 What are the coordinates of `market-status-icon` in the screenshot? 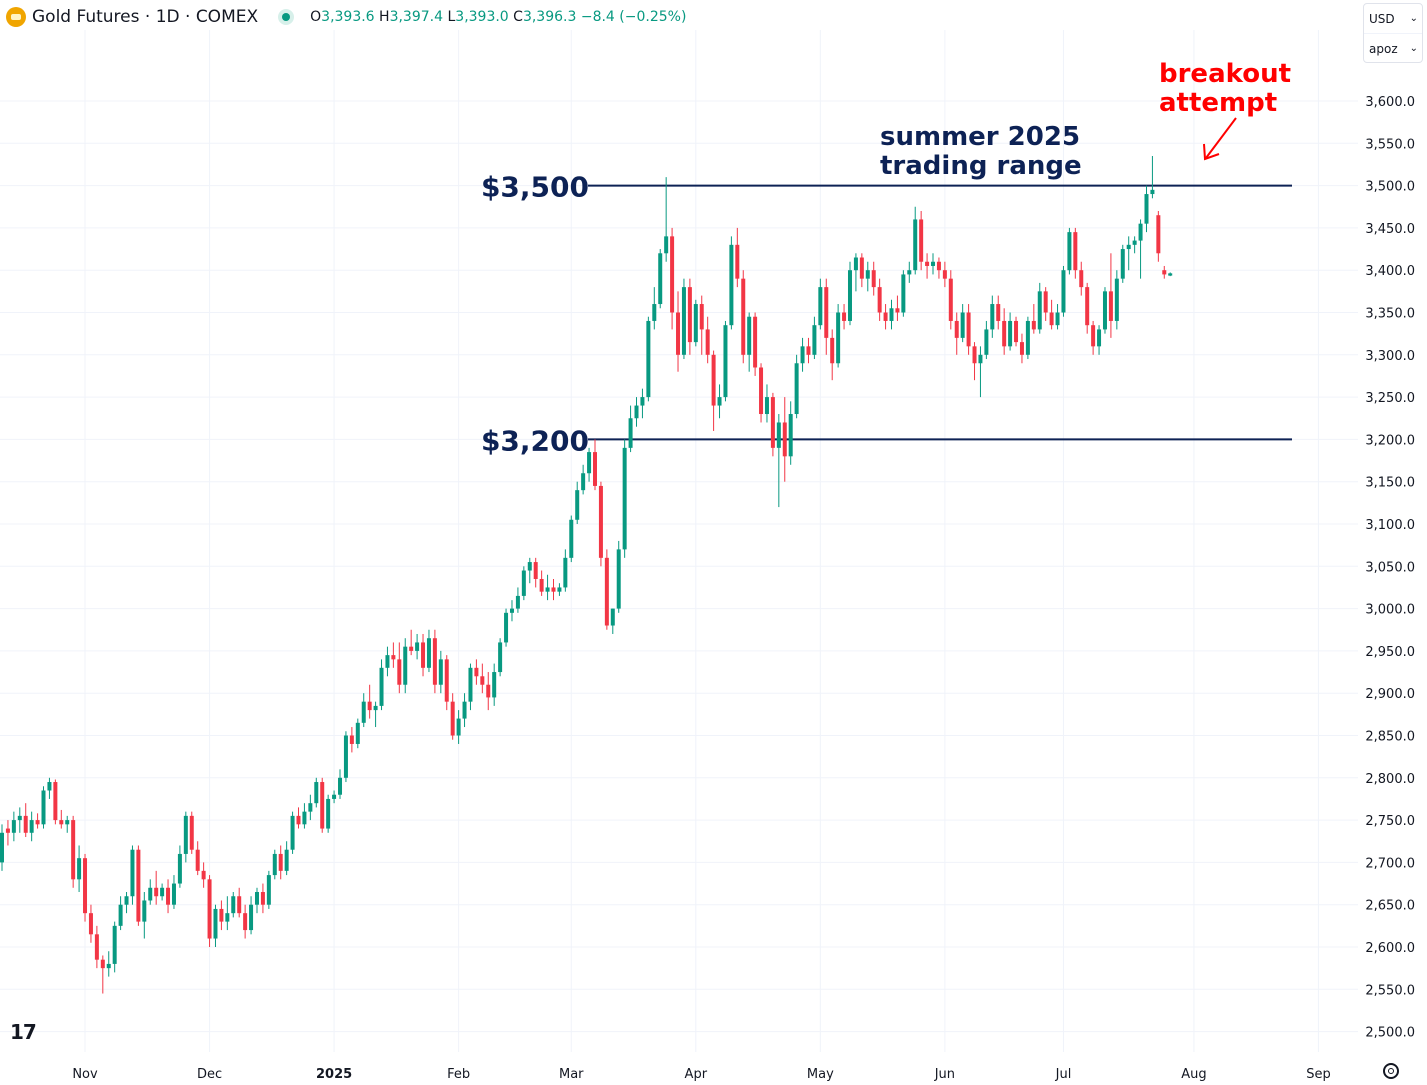 It's located at (286, 17).